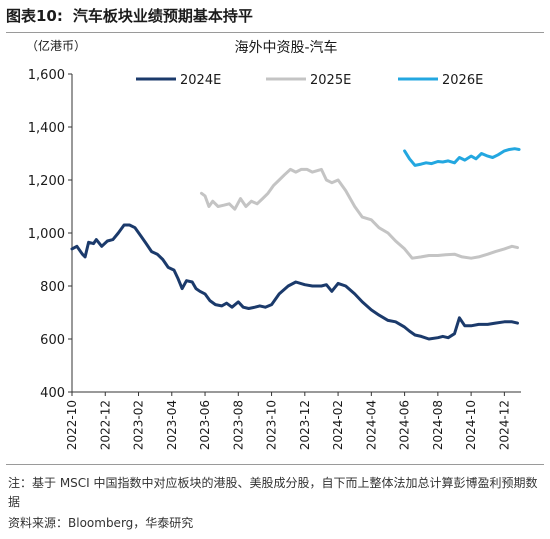 This screenshot has height=539, width=550. What do you see at coordinates (56, 45) in the screenshot?
I see `unit-label: （亿港币）` at bounding box center [56, 45].